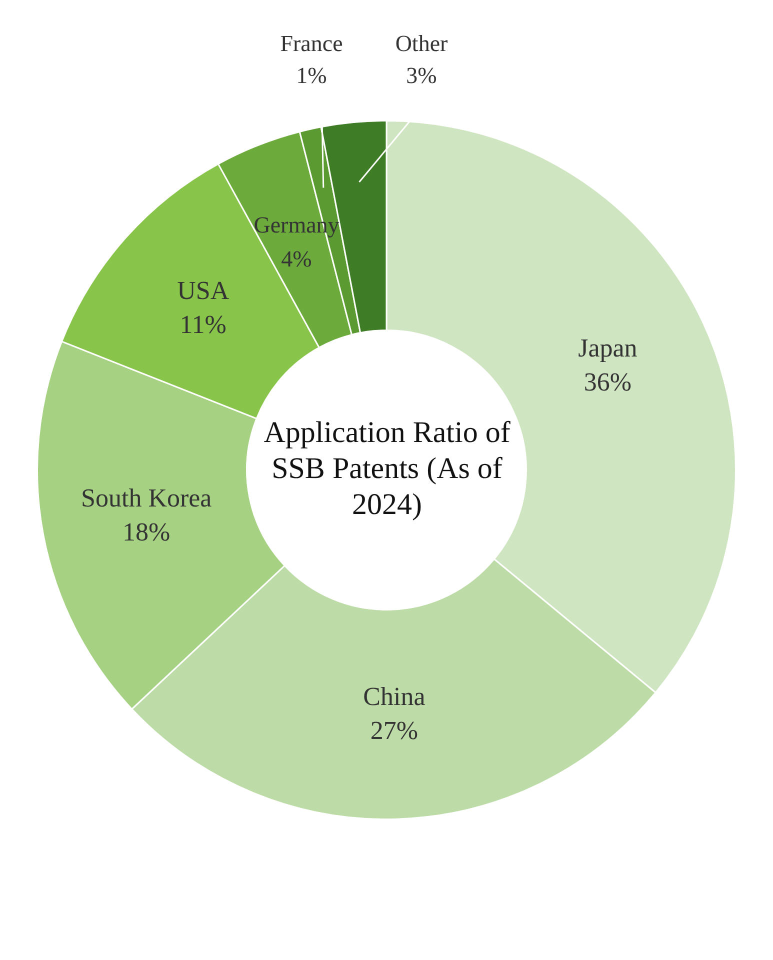 The width and height of the screenshot is (773, 960). What do you see at coordinates (421, 75) in the screenshot?
I see `data-label: 3%` at bounding box center [421, 75].